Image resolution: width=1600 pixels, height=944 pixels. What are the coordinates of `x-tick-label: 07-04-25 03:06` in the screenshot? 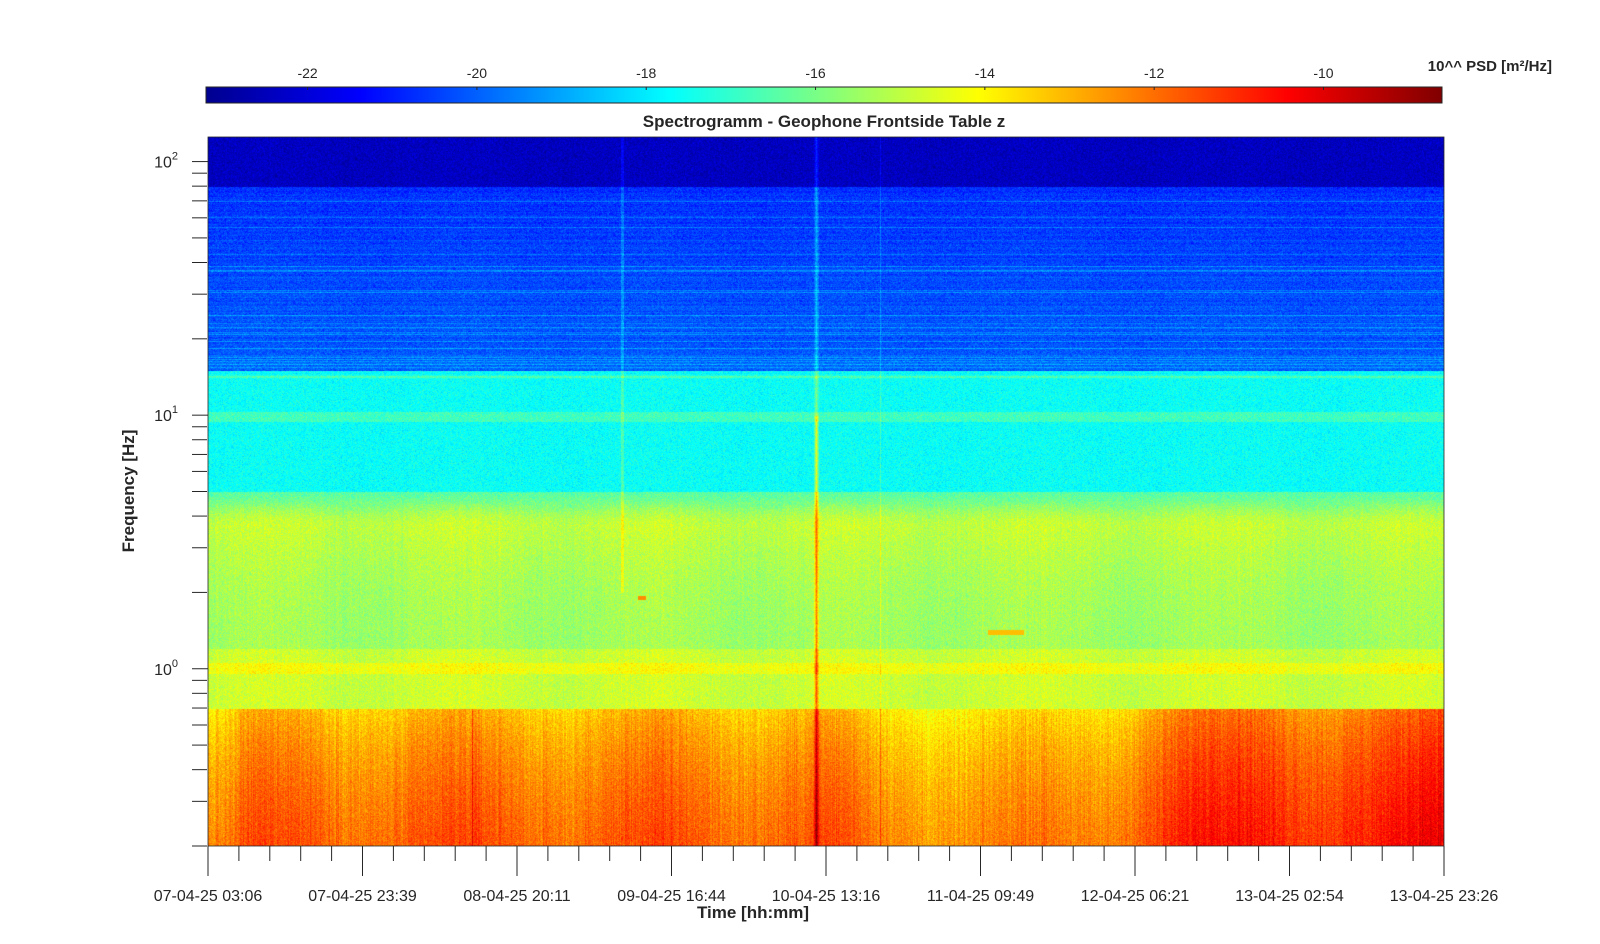 It's located at (208, 896).